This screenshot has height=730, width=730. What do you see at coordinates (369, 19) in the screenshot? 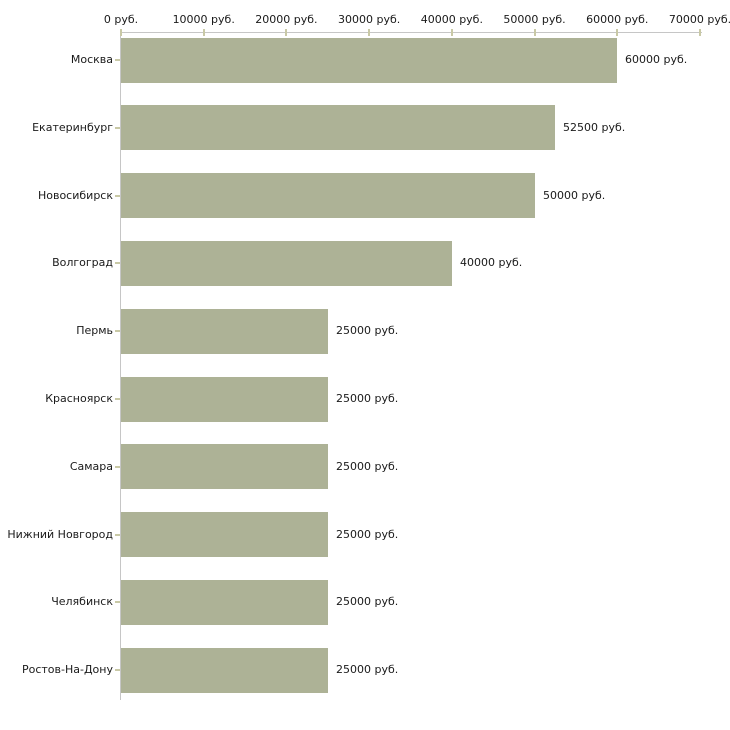
I see `x-axis-tick-label: 30000 руб.` at bounding box center [369, 19].